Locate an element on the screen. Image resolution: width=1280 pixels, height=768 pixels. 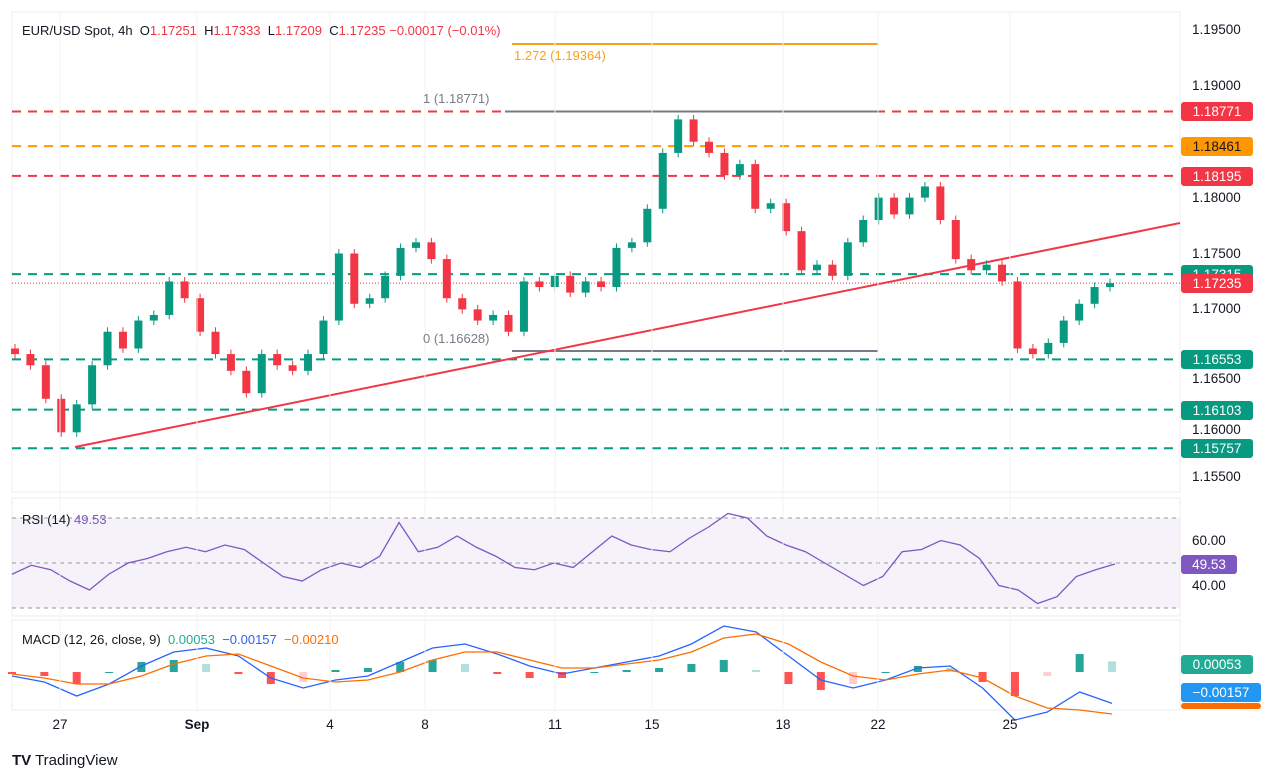
date-tick: 27 is located at coordinates (60, 724).